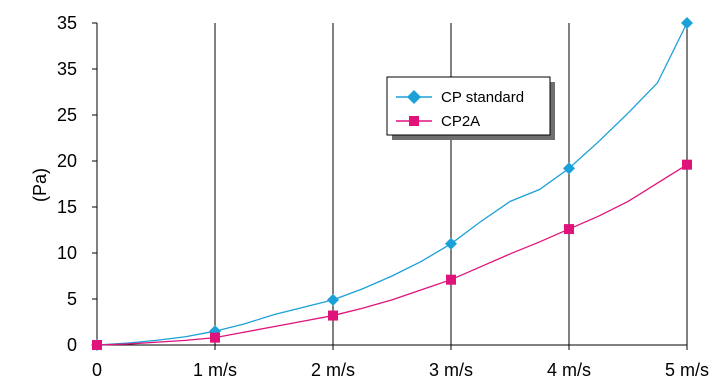  Describe the element at coordinates (569, 370) in the screenshot. I see `x-tick-label: 4 m/s` at that location.